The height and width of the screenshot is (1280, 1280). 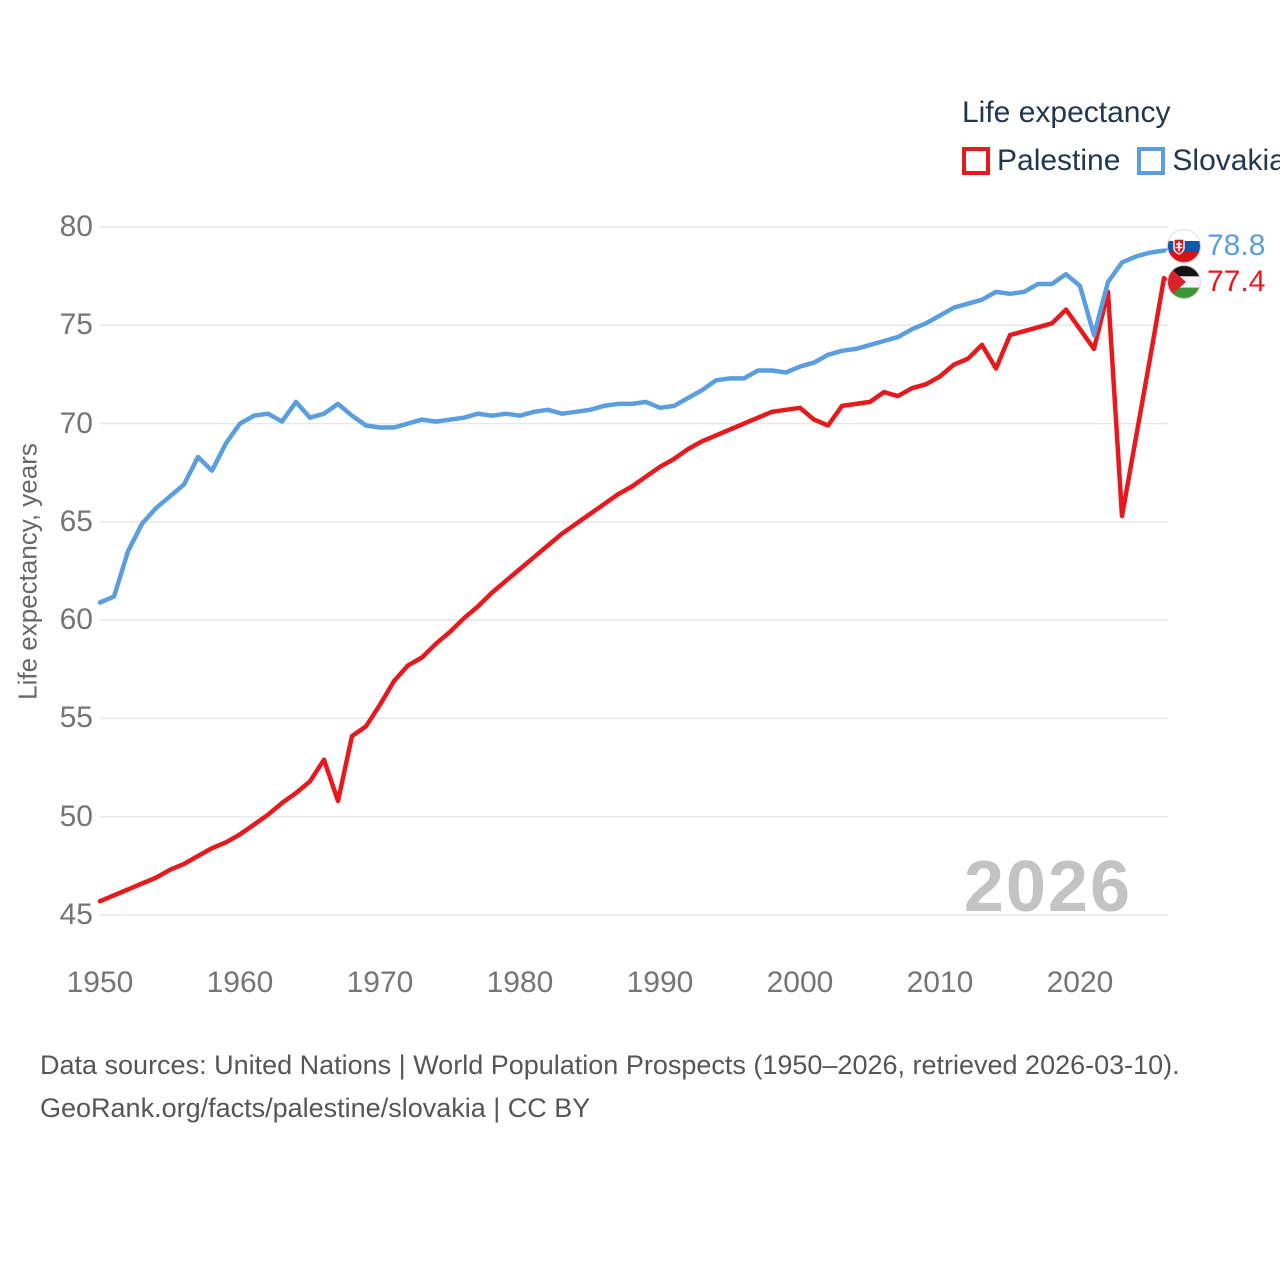 I want to click on palestine-swatch-icon, so click(x=976, y=161).